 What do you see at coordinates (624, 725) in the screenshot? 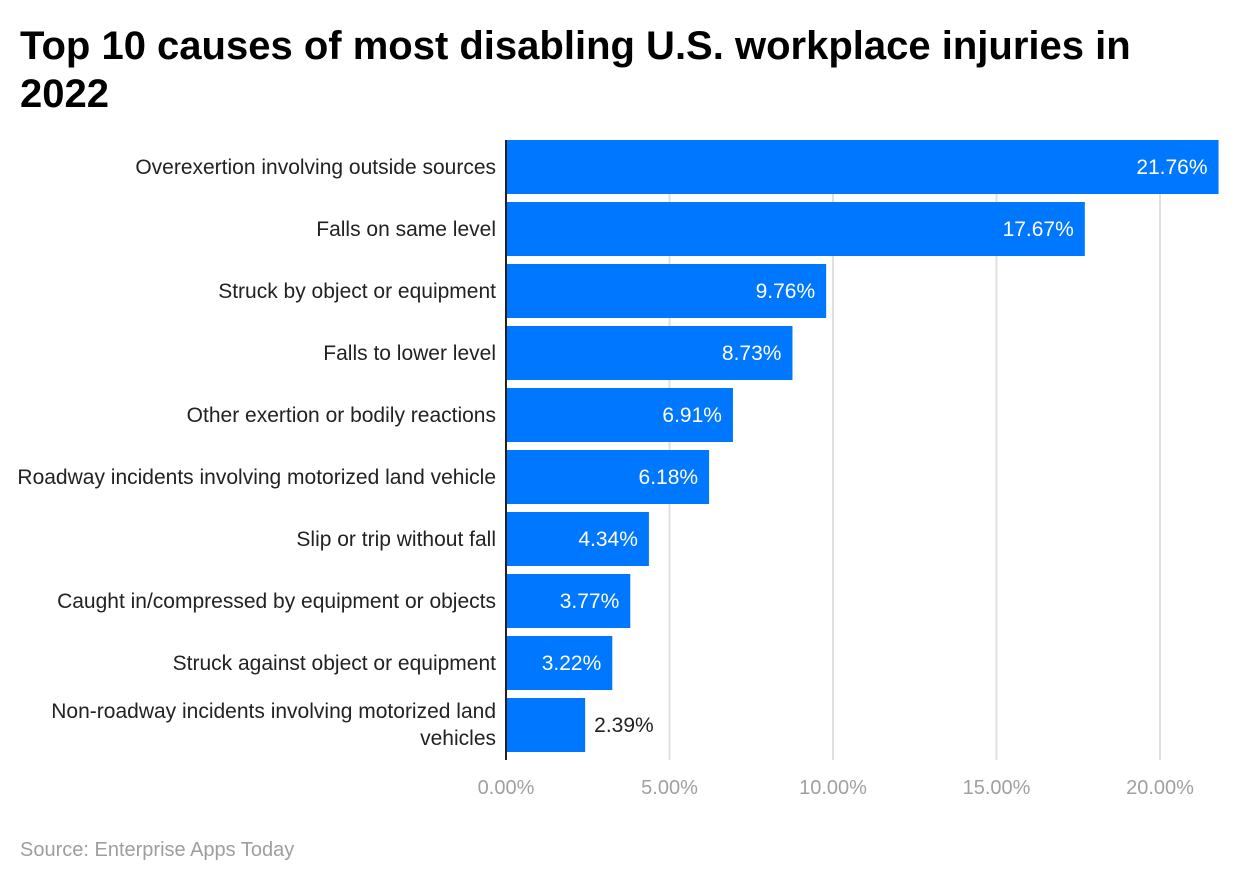
I see `data-label: 2.39%` at bounding box center [624, 725].